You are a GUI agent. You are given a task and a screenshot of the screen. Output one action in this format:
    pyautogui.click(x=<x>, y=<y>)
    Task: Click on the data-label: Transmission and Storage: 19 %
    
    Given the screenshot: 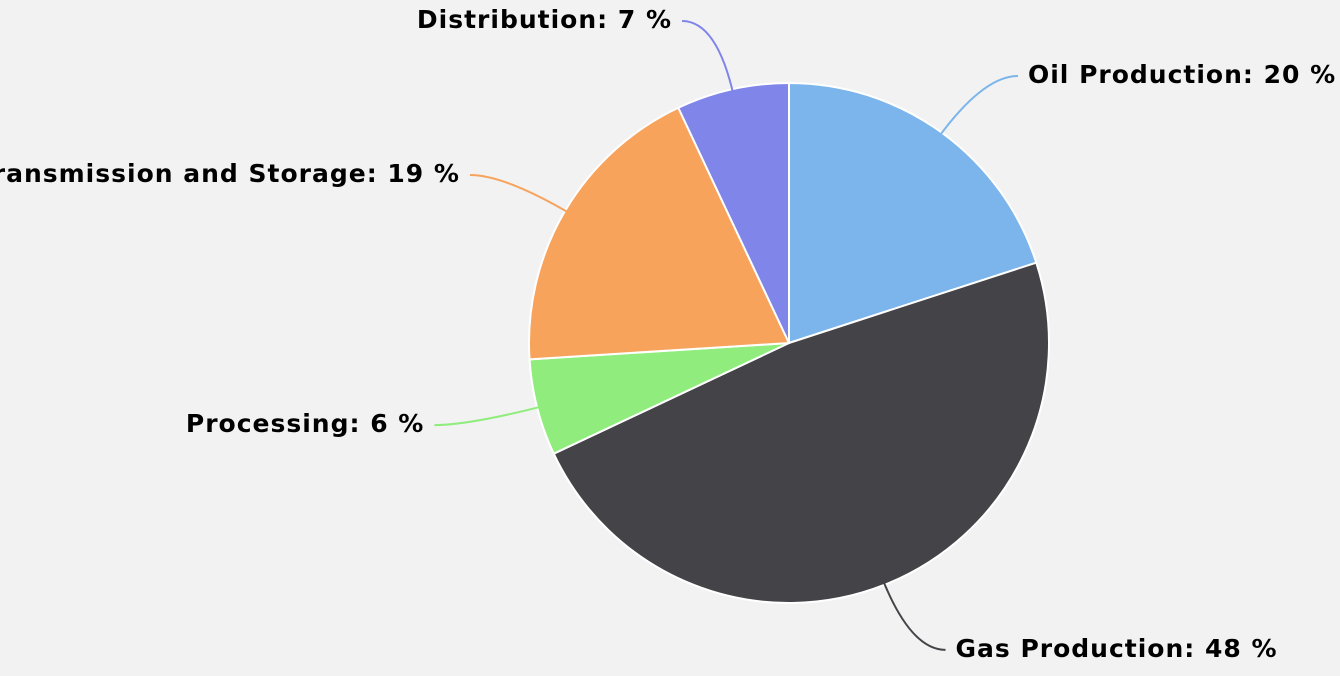 What is the action you would take?
    pyautogui.click(x=230, y=173)
    